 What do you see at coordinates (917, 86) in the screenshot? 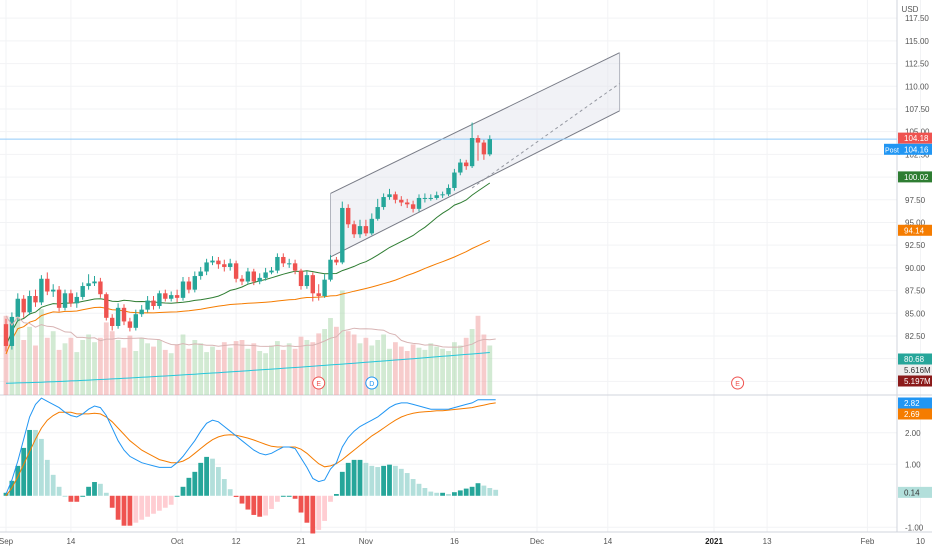
I see `price-tick-label: 110.00` at bounding box center [917, 86].